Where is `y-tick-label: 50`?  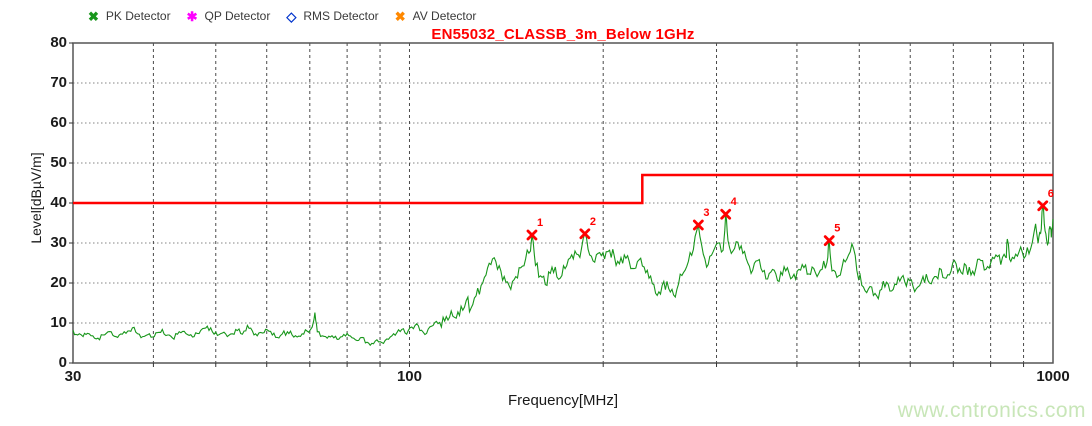
y-tick-label: 50 is located at coordinates (58, 162).